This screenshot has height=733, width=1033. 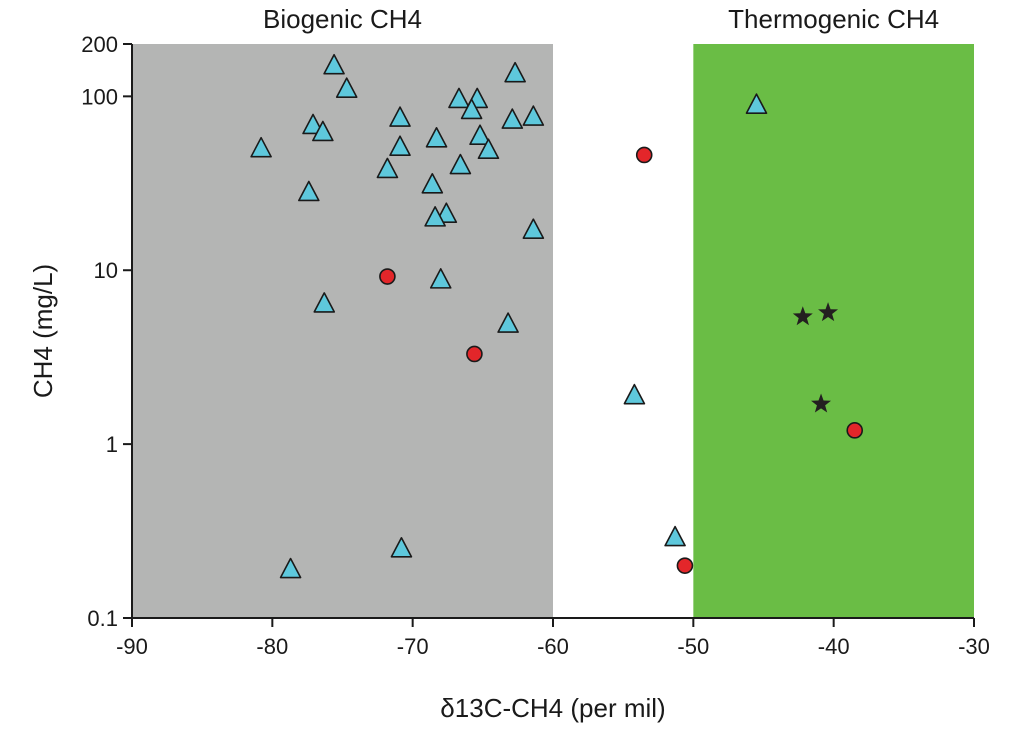 I want to click on x-tick-label: -80, so click(x=272, y=646).